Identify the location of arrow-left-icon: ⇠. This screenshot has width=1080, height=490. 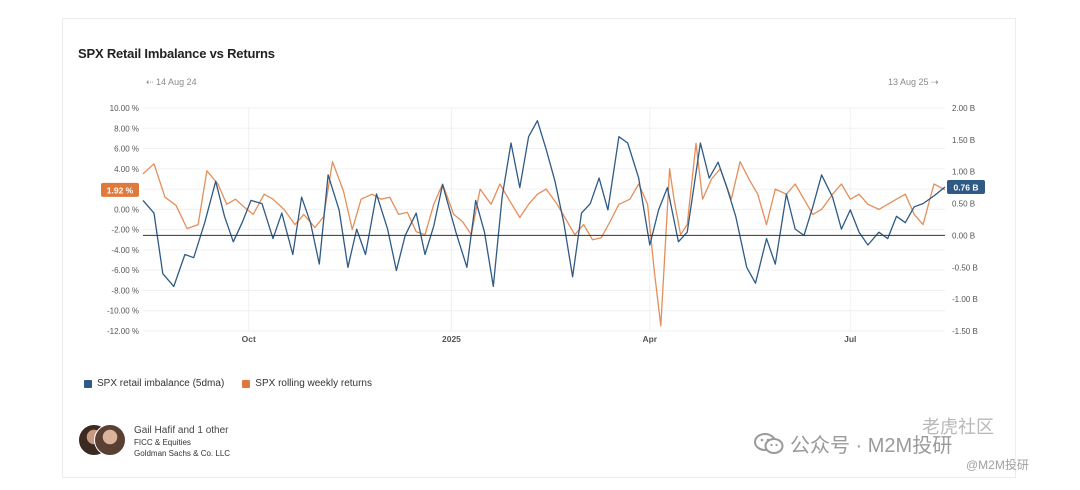
(151, 82).